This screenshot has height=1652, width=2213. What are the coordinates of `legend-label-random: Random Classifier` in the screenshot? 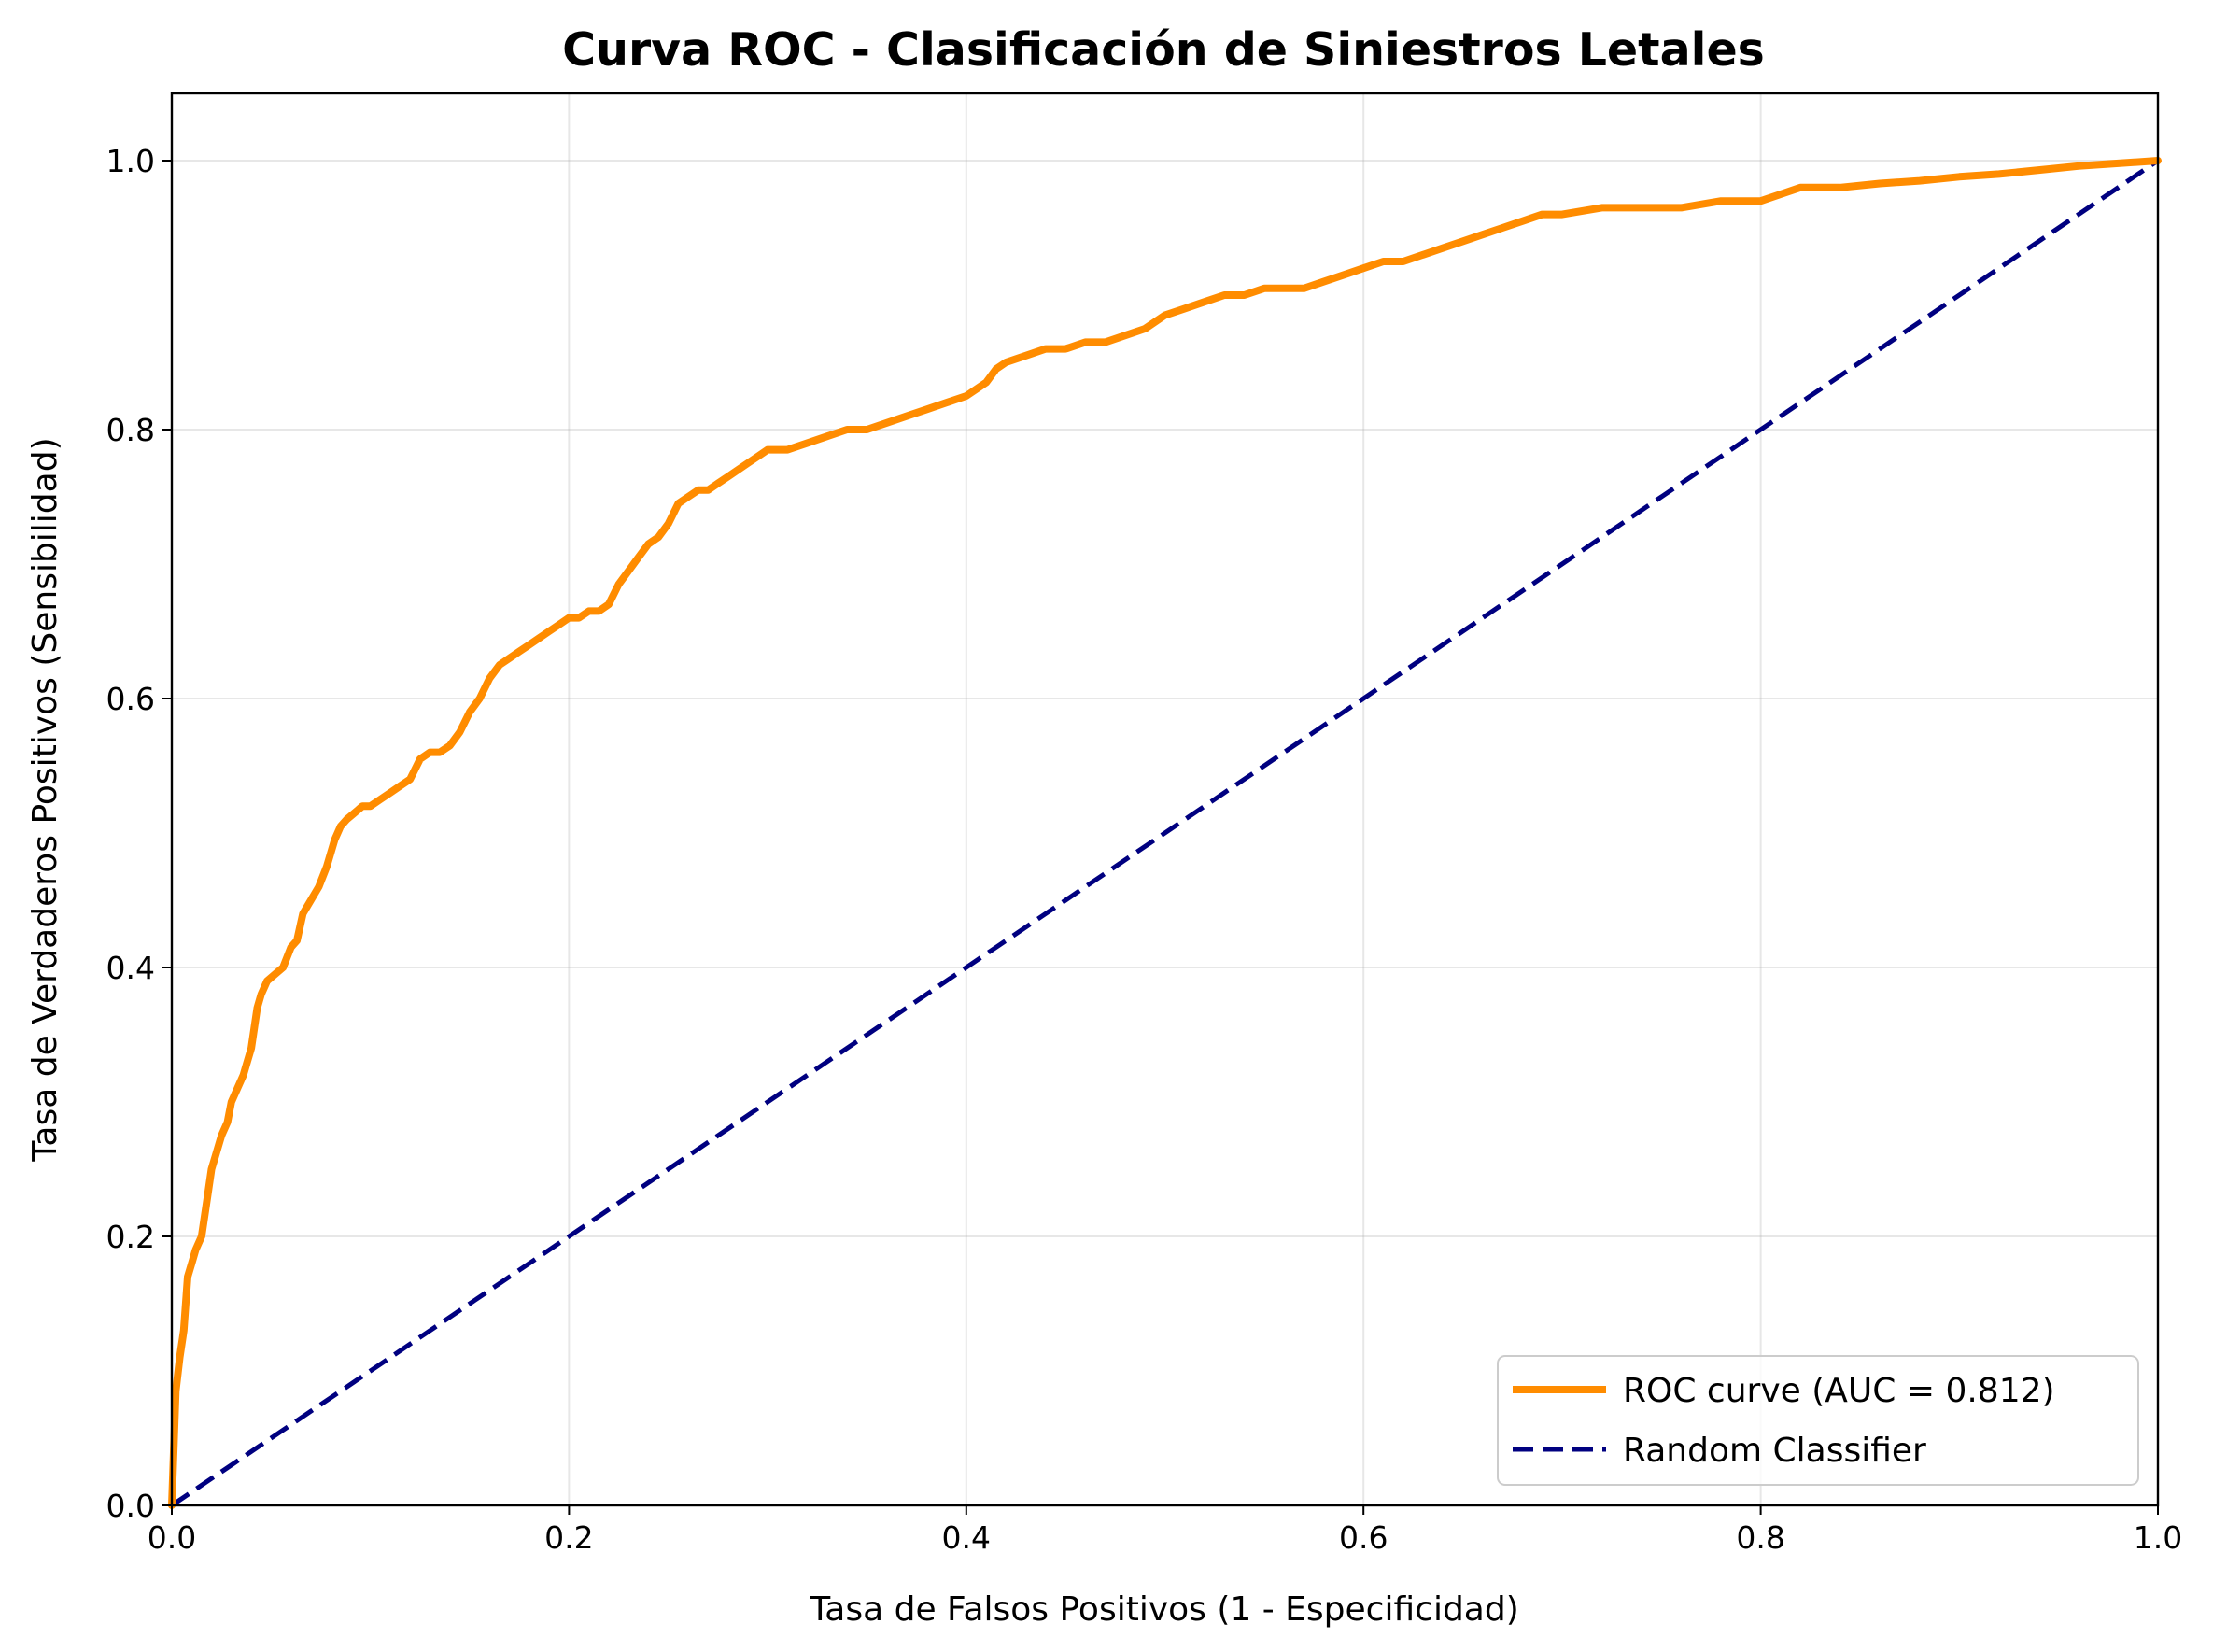 It's located at (1775, 1451).